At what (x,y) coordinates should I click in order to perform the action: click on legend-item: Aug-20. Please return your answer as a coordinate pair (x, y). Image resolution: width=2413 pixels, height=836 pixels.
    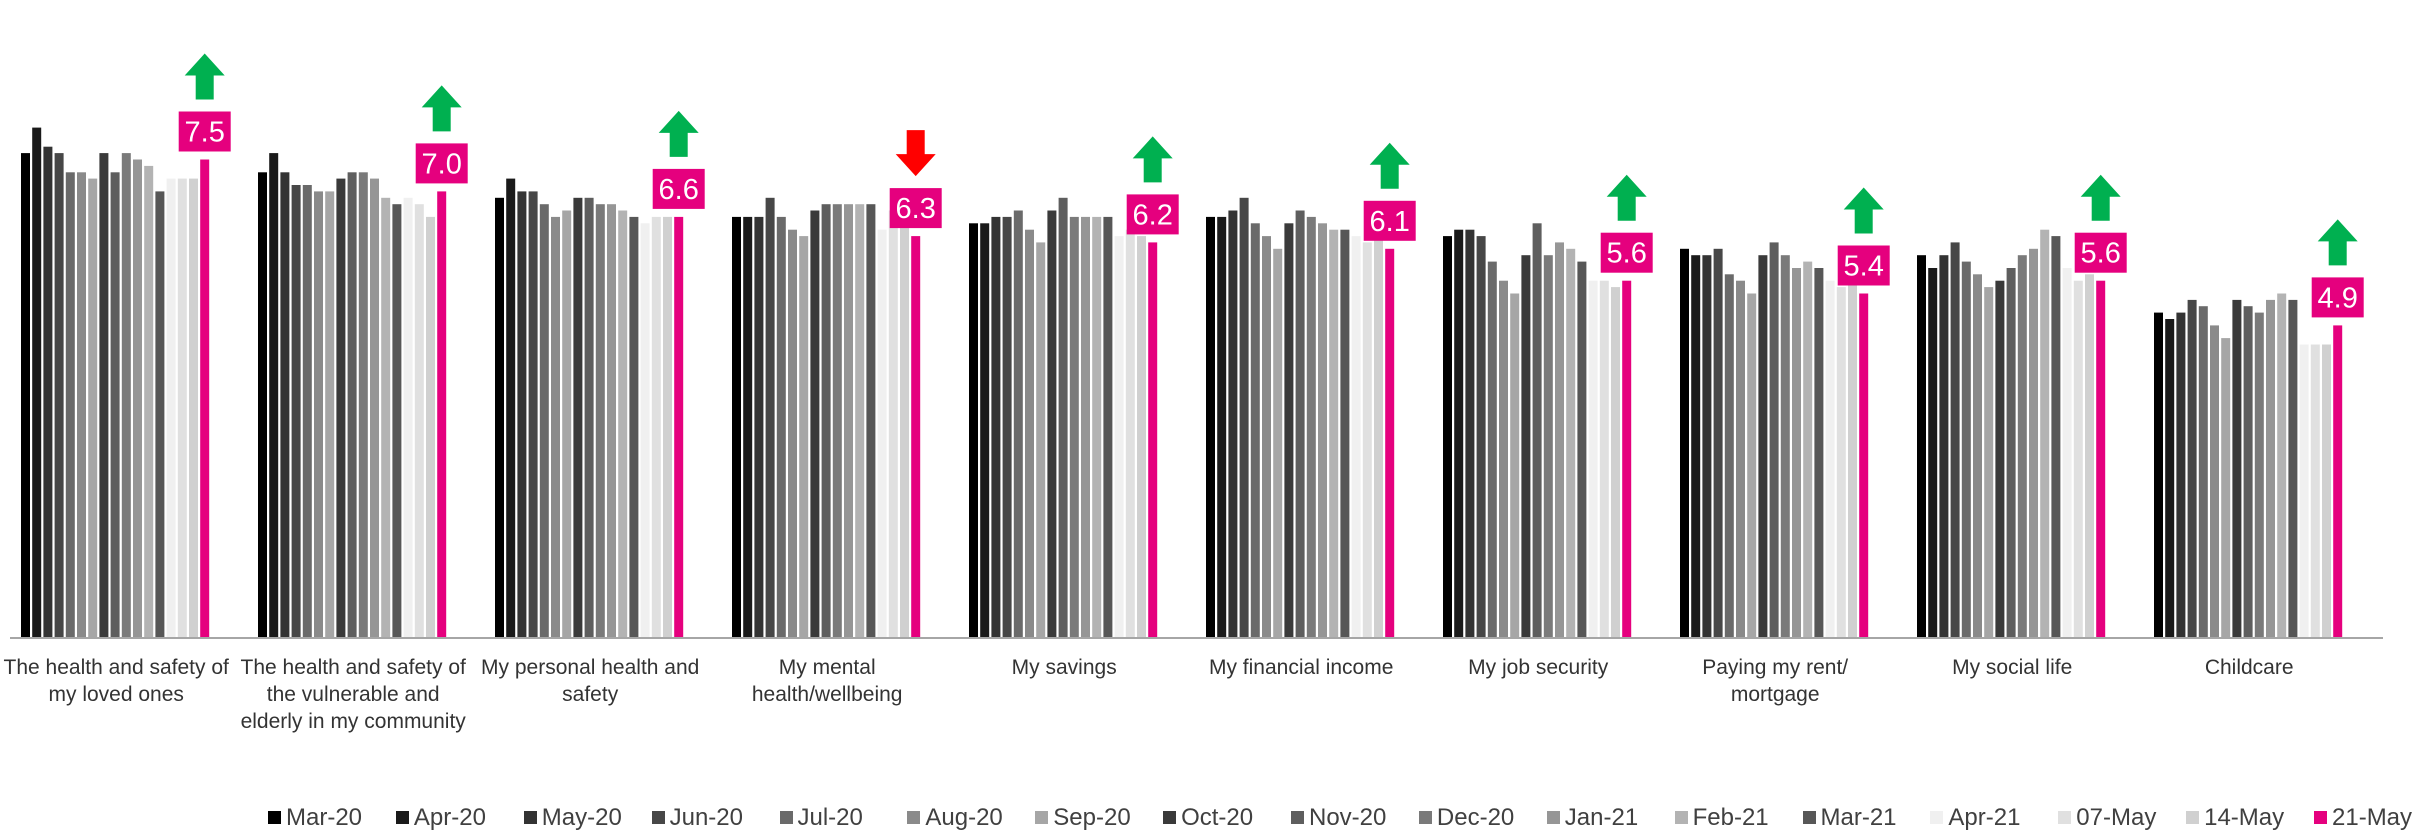
    Looking at the image, I should click on (955, 818).